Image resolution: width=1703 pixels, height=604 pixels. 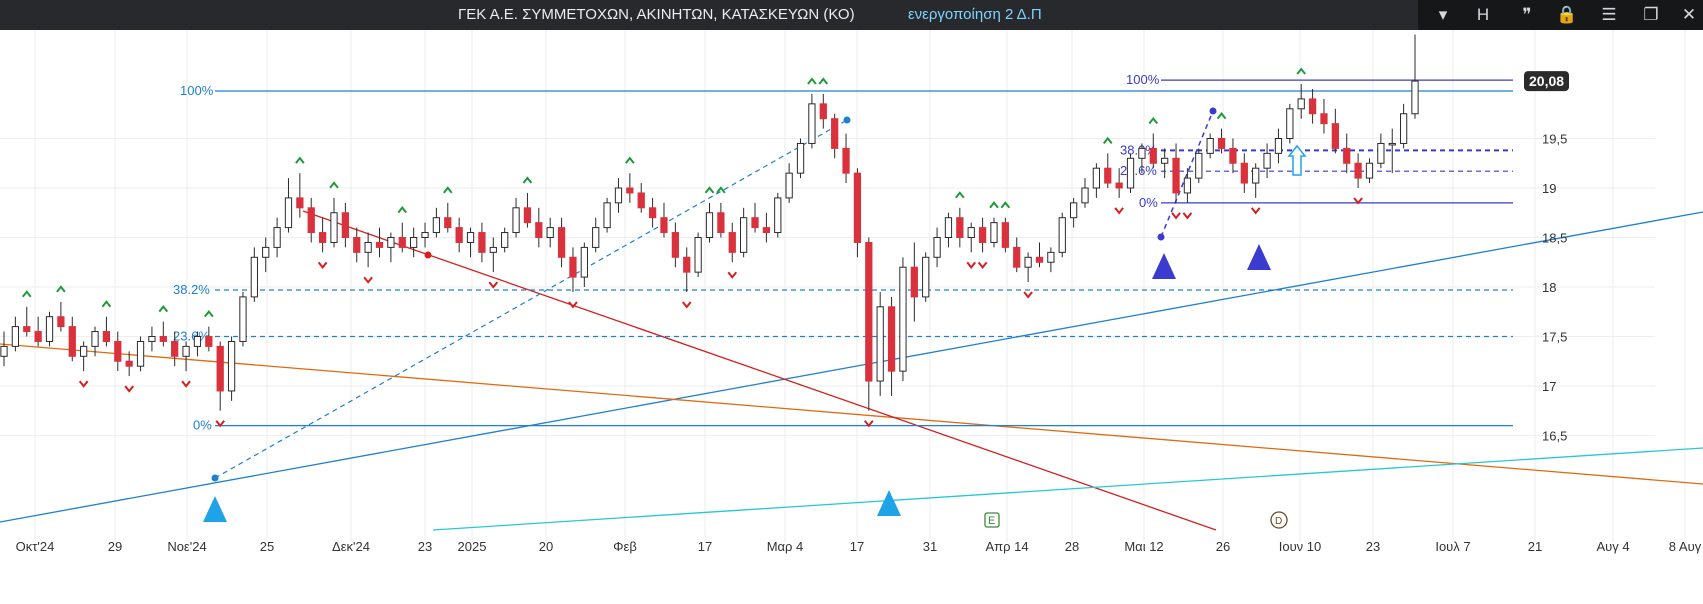 What do you see at coordinates (1452, 546) in the screenshot?
I see `x-axis-tick-label: Ιουλ 7` at bounding box center [1452, 546].